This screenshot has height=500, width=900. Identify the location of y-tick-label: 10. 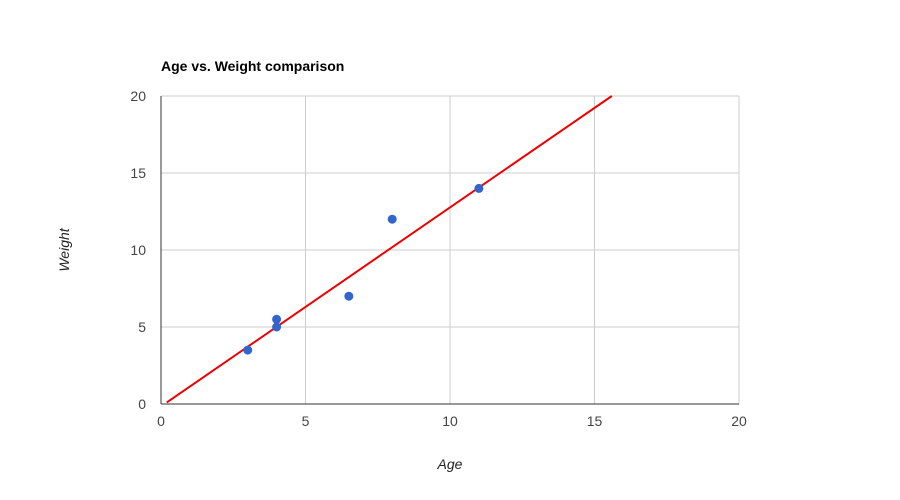
(138, 250).